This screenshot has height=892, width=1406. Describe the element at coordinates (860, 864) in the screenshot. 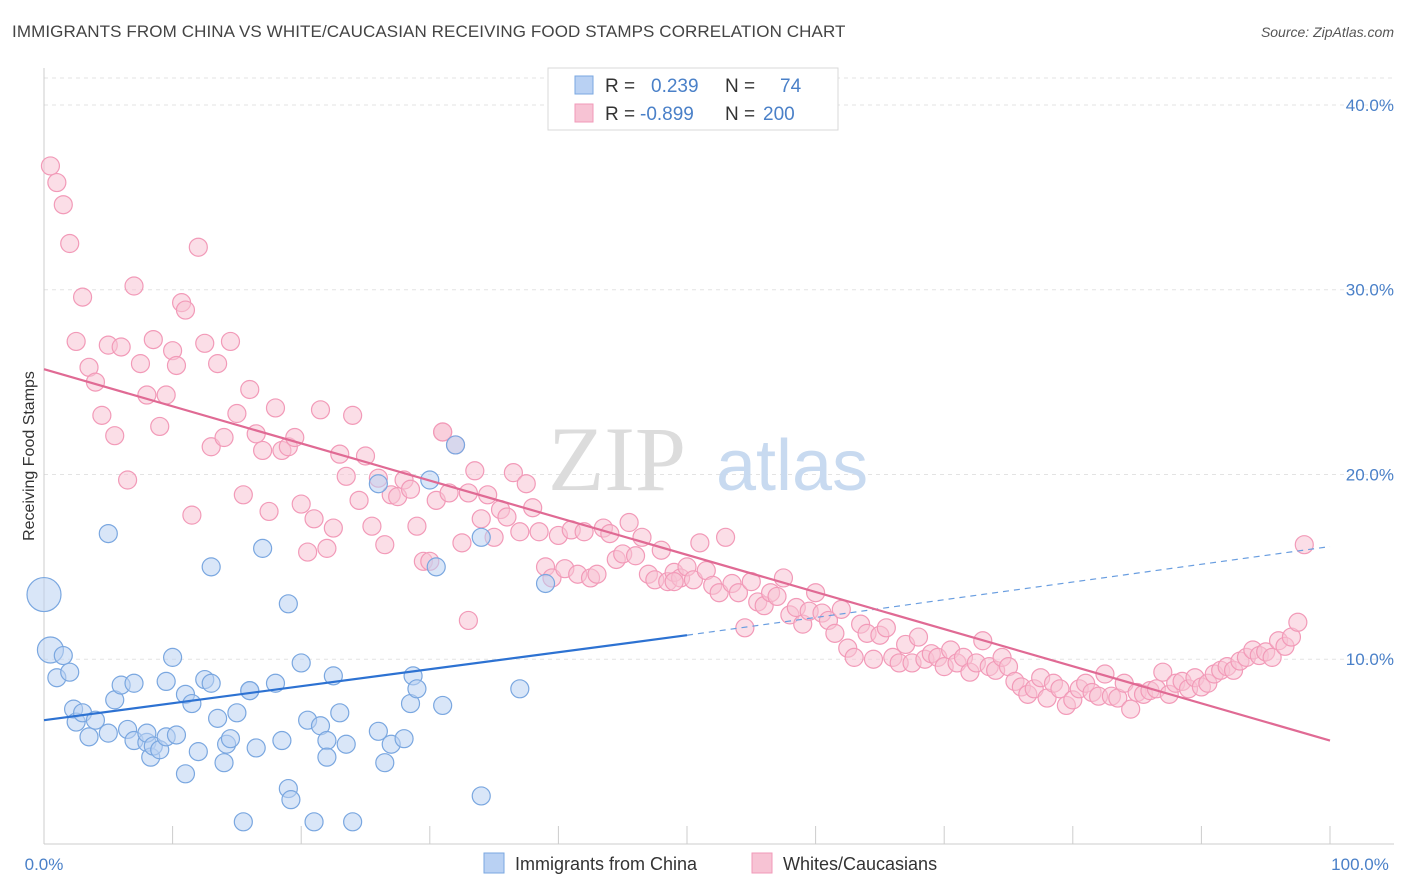

I see `legend-bottom-label-whites: Whites/Caucasians` at that location.